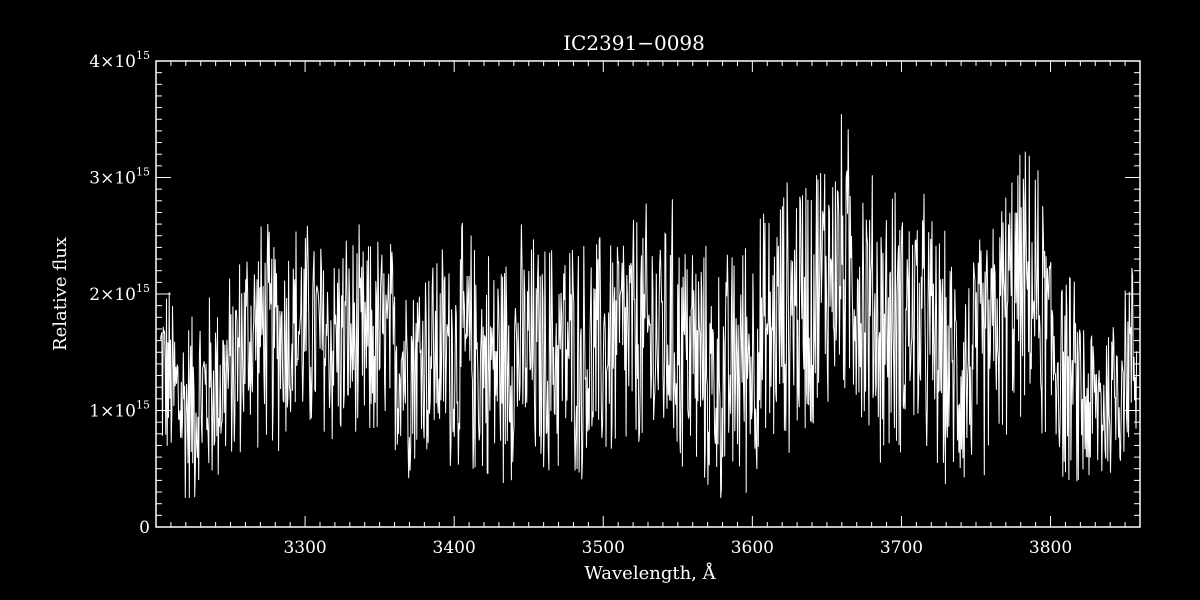  Describe the element at coordinates (60, 294) in the screenshot. I see `y-axis-label: Relative flux` at that location.